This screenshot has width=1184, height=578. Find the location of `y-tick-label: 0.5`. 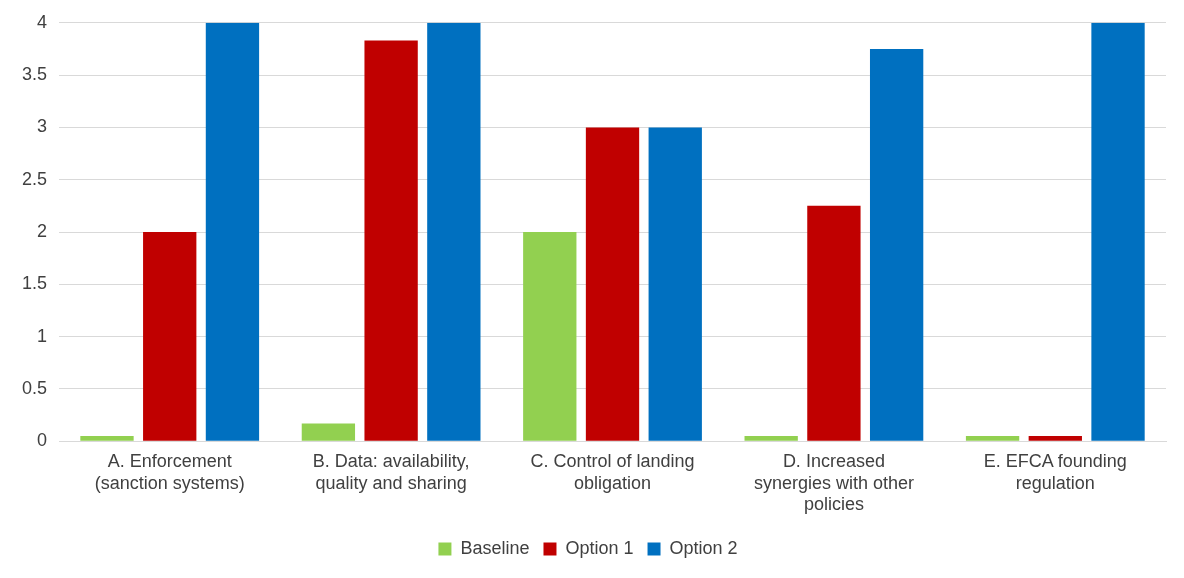

y-tick-label: 0.5 is located at coordinates (34, 387).